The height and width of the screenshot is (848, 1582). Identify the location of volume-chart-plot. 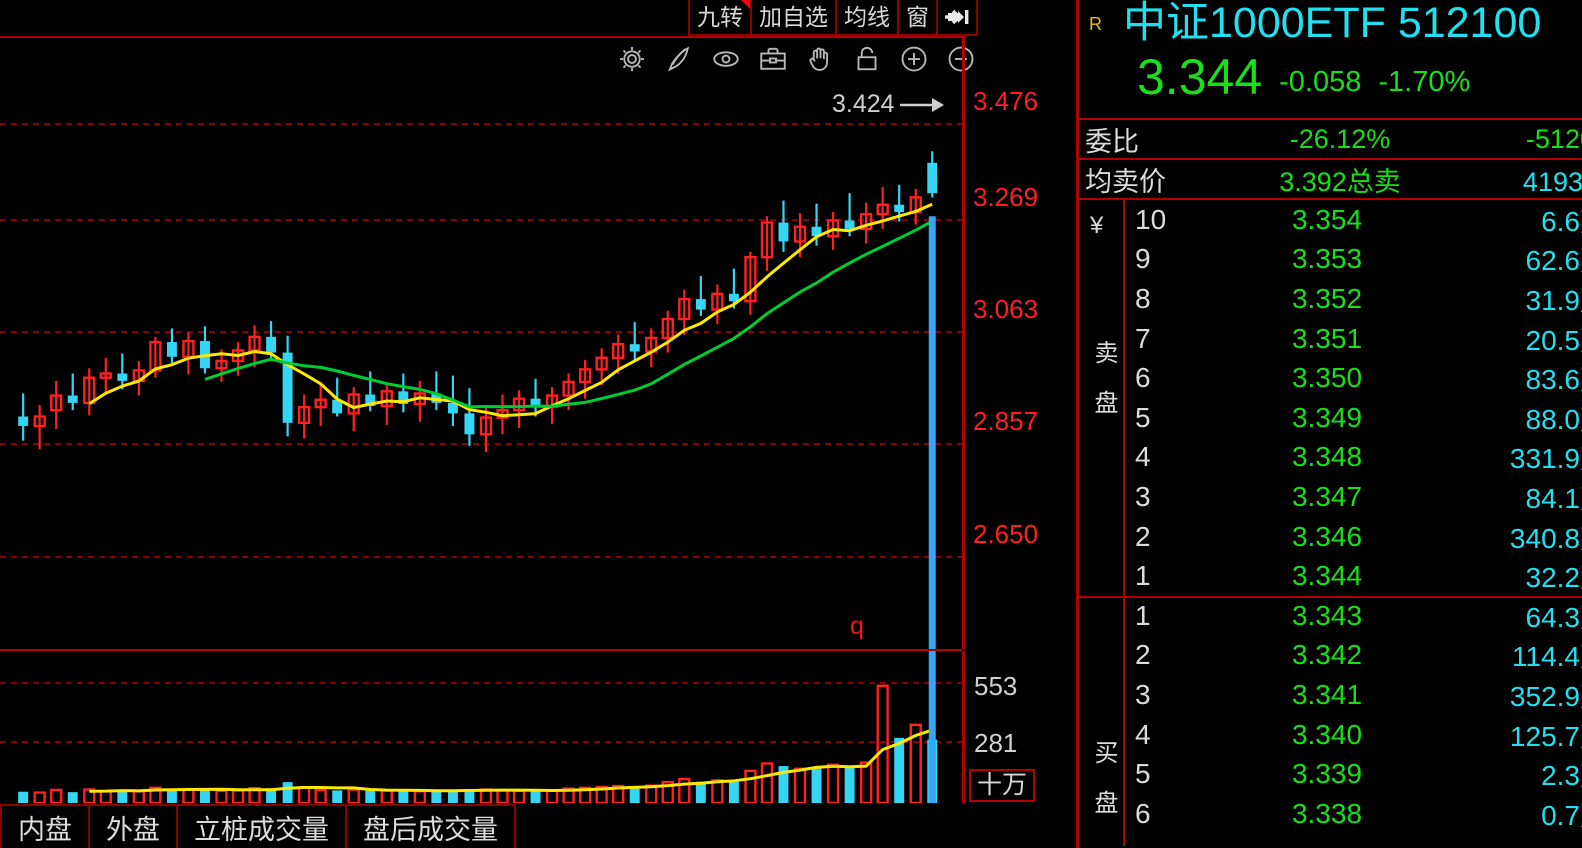
(481, 727).